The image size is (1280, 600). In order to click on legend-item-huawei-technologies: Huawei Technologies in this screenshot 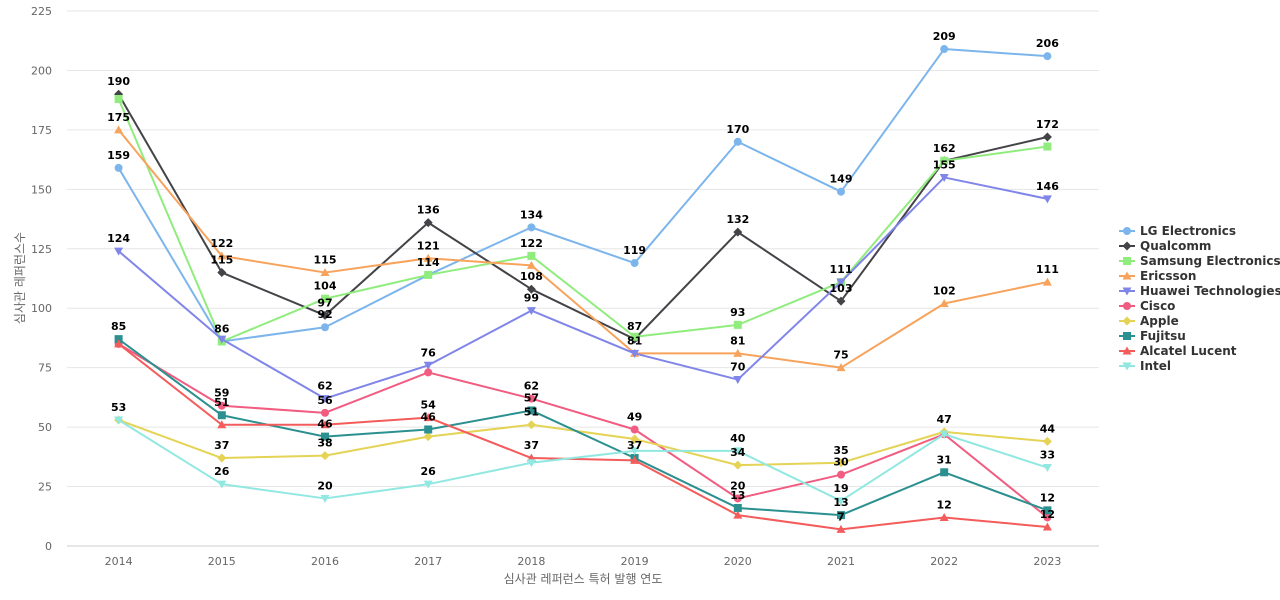, I will do `click(1199, 291)`.